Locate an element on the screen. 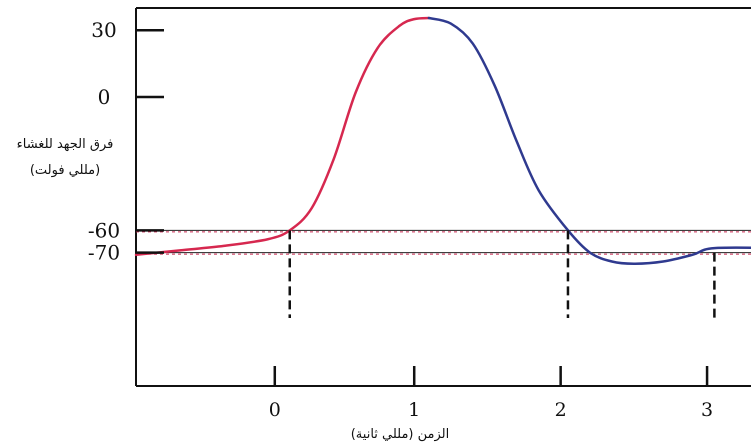 The width and height of the screenshot is (751, 448). x-tick-label-1: 1 is located at coordinates (414, 410).